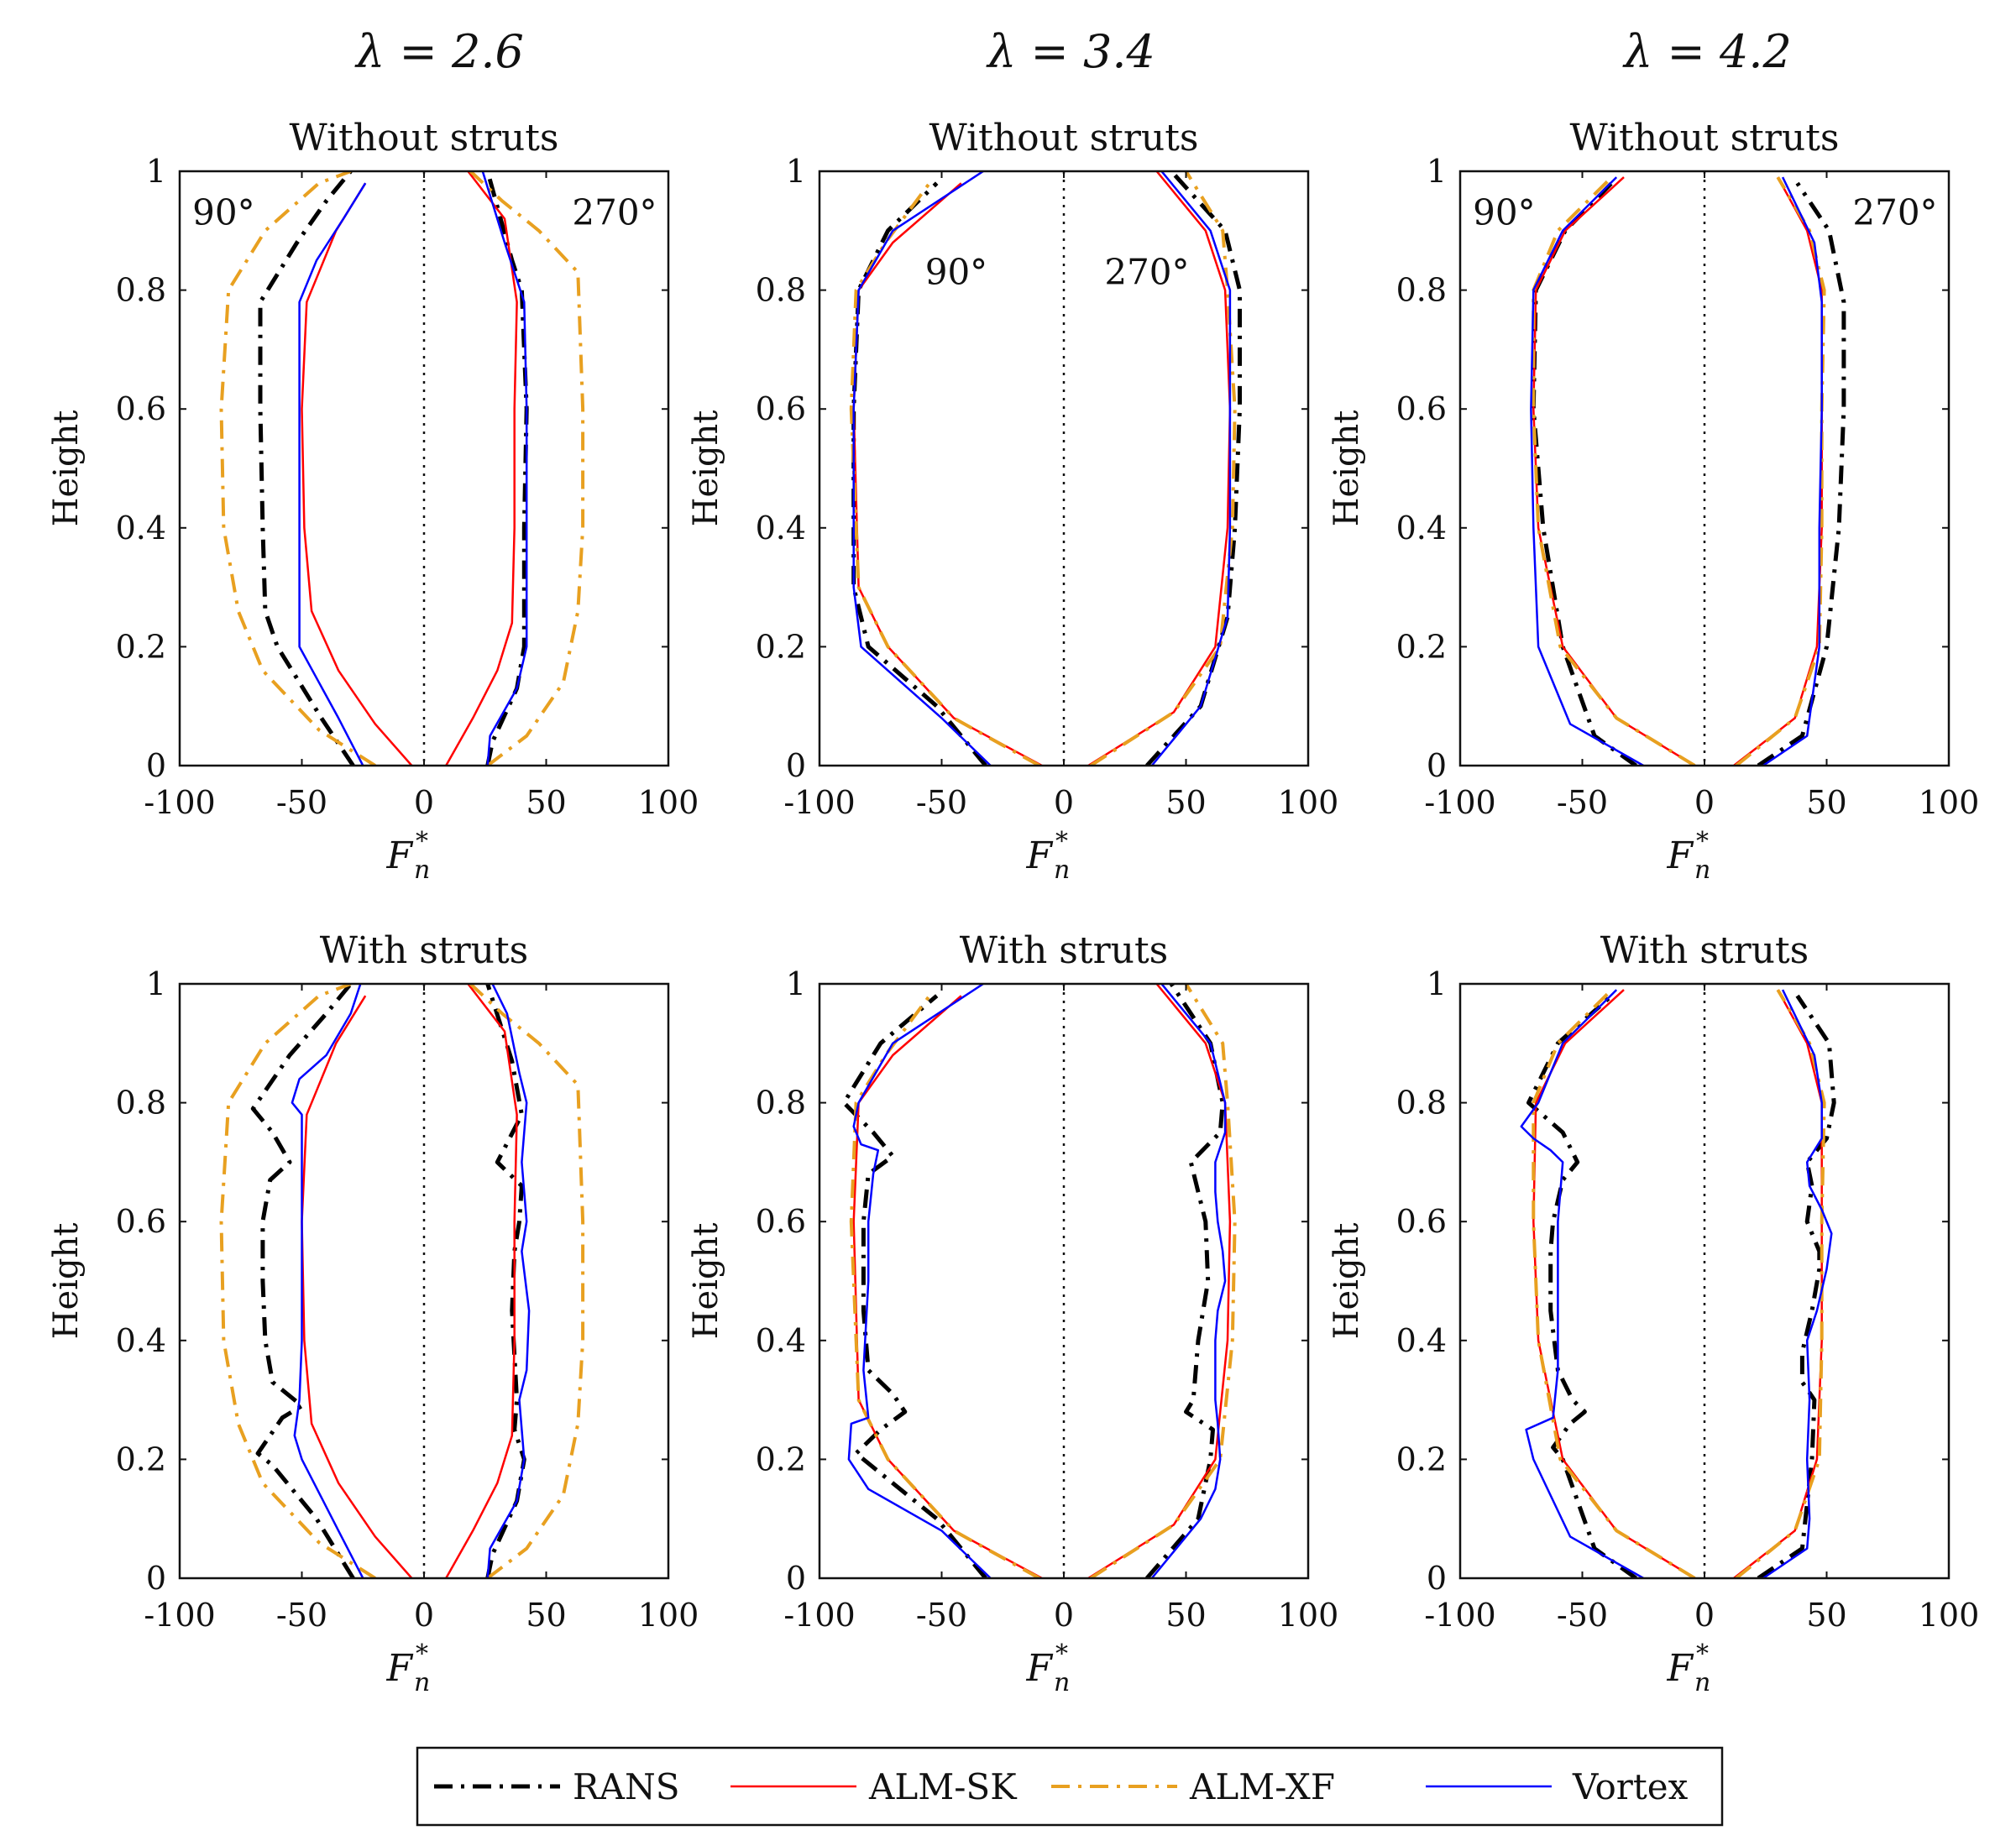  Describe the element at coordinates (1631, 1786) in the screenshot. I see `legend-label-vortex: Vortex` at that location.